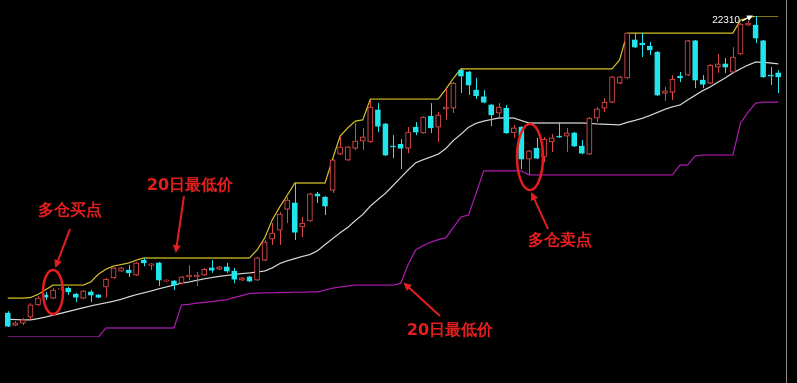 The image size is (797, 383). What do you see at coordinates (560, 240) in the screenshot?
I see `annotation: 多仓卖点` at bounding box center [560, 240].